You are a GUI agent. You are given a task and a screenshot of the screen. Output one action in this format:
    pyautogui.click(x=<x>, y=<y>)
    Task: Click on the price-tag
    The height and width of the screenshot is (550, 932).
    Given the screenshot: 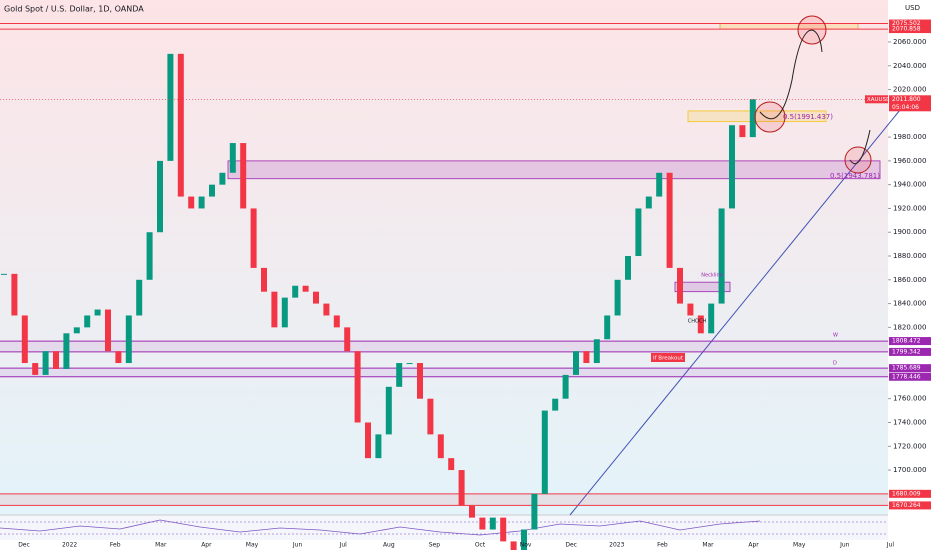 What is the action you would take?
    pyautogui.click(x=910, y=103)
    